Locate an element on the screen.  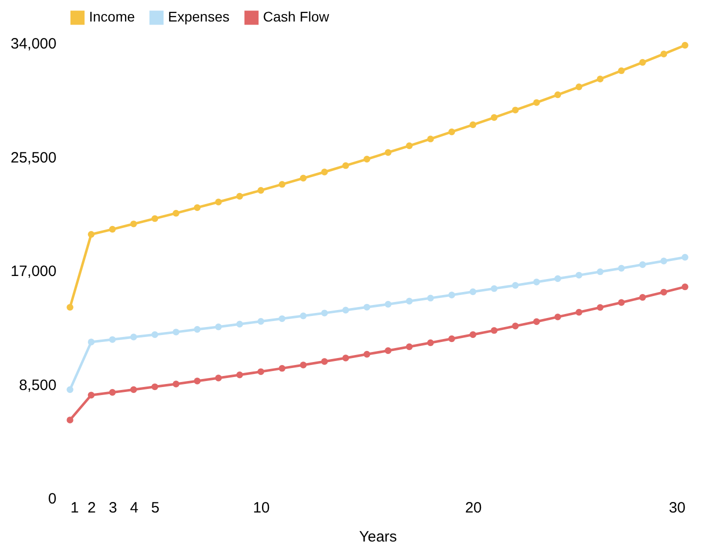
x-tick-label: 10 is located at coordinates (261, 508).